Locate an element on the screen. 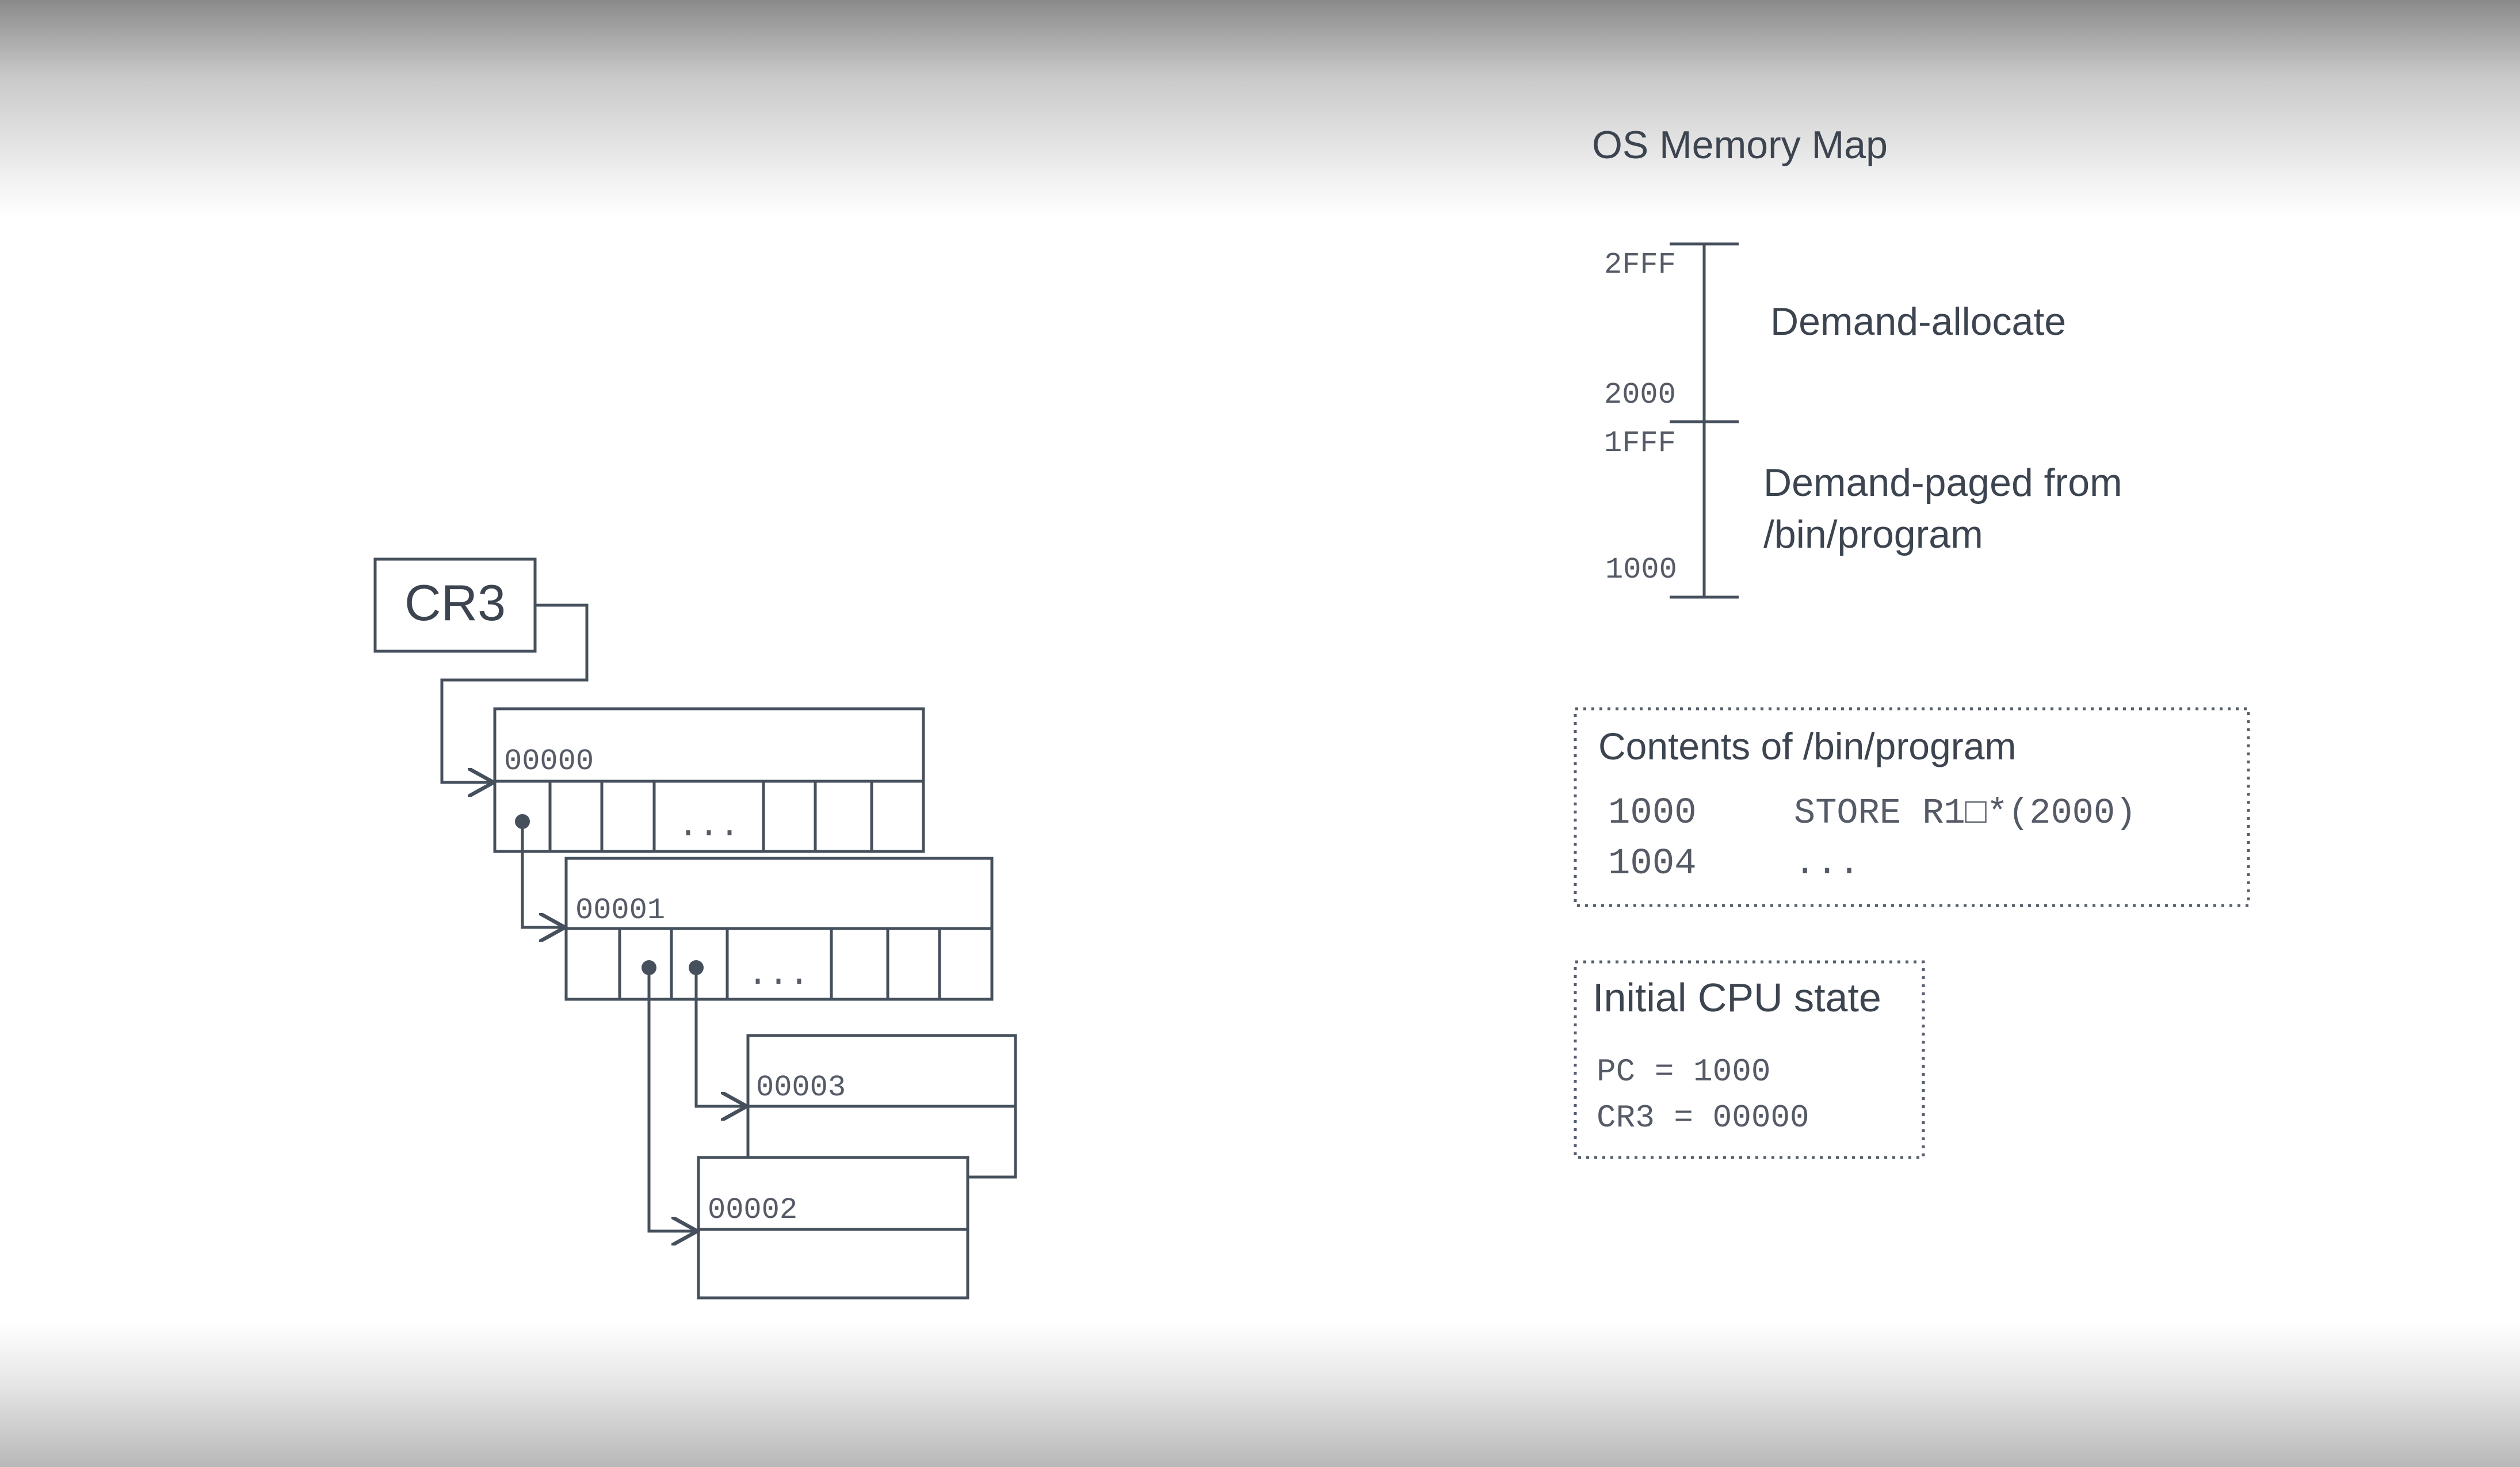 The height and width of the screenshot is (1467, 2520). cr3-to-00000-arrow is located at coordinates (514, 693).